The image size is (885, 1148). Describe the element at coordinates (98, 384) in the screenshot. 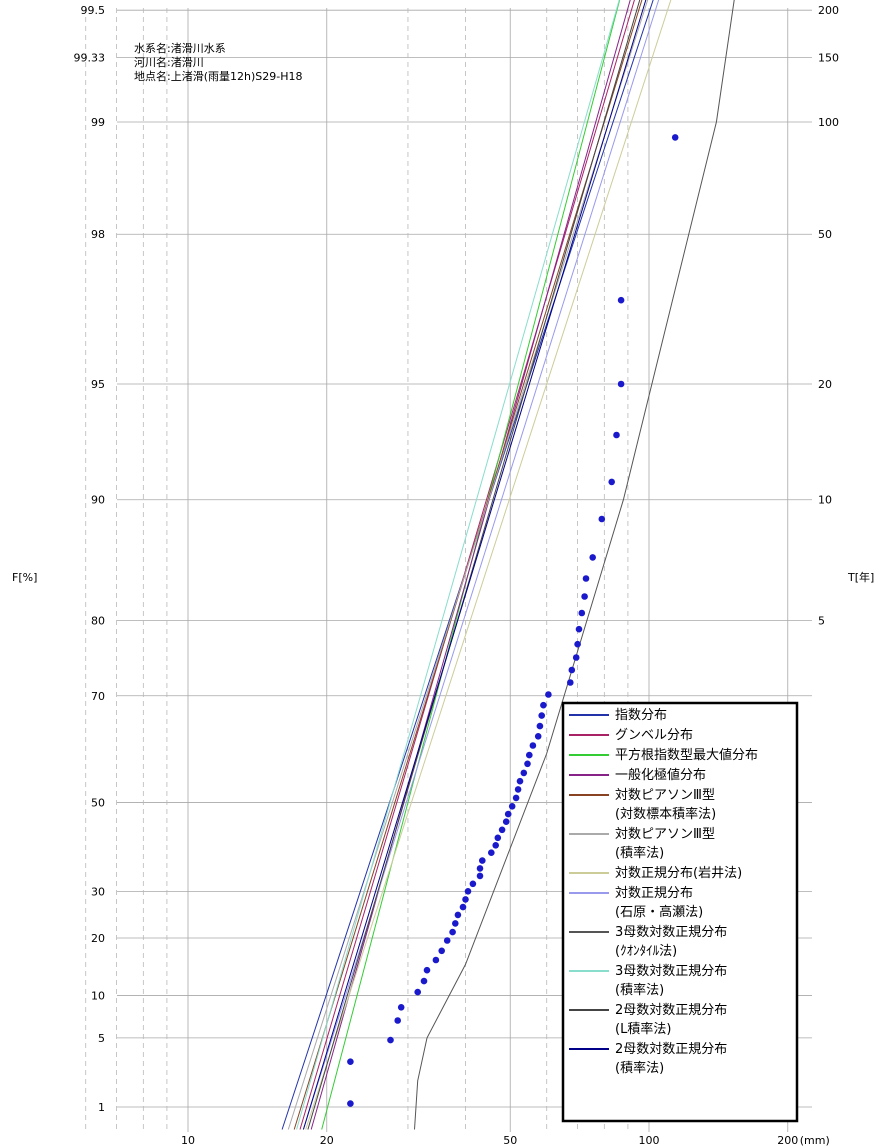

I see `y-tick-label: 95` at that location.